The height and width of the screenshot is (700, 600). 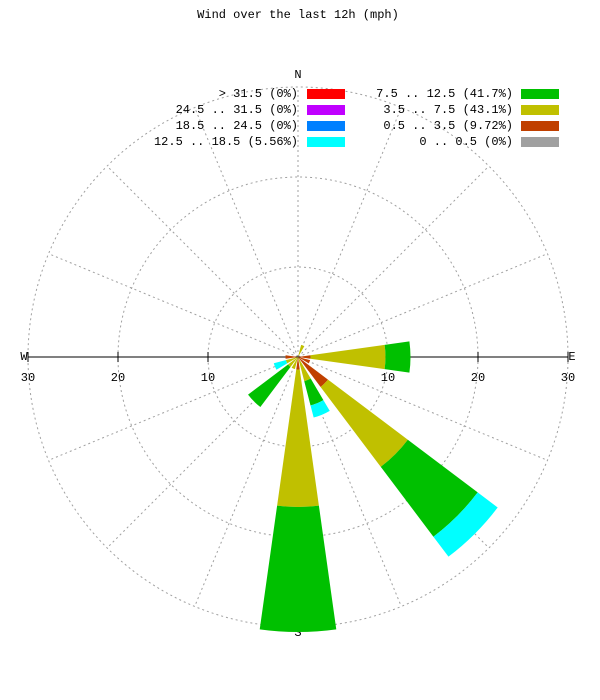 What do you see at coordinates (258, 94) in the screenshot?
I see `legend-label: > 31.5 (0%)` at bounding box center [258, 94].